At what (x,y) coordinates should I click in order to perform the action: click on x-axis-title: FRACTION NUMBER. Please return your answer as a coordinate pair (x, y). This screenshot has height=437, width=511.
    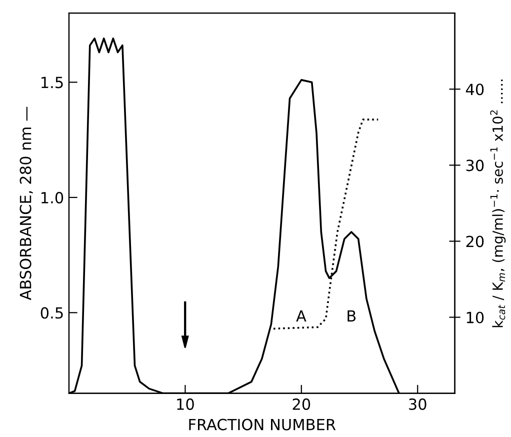
    Looking at the image, I should click on (262, 424).